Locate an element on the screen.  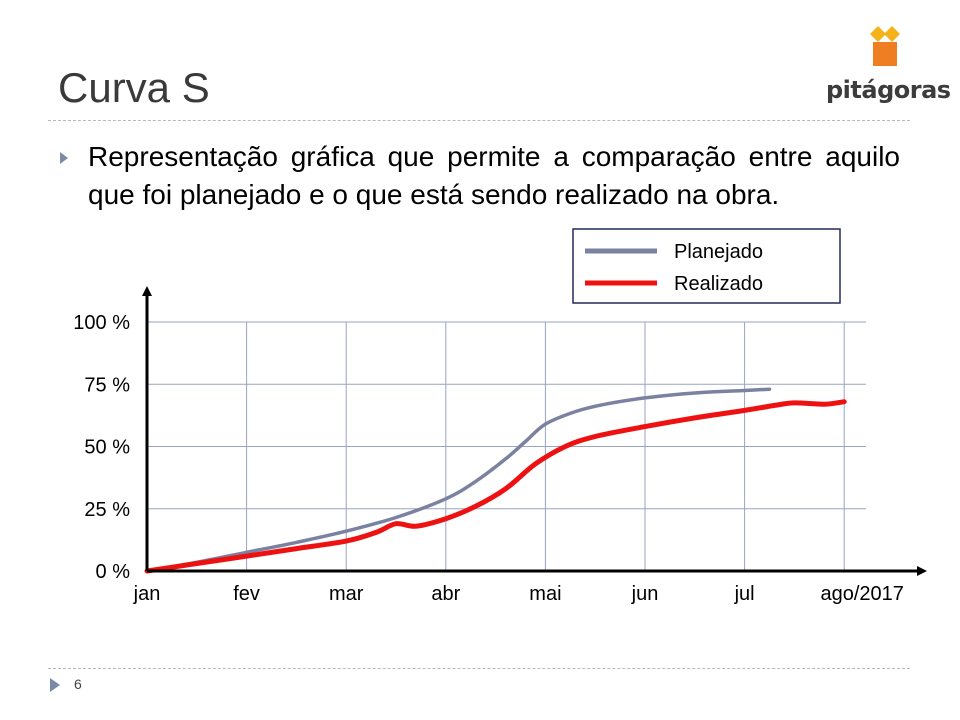
logo-text: pitágoras is located at coordinates (888, 90).